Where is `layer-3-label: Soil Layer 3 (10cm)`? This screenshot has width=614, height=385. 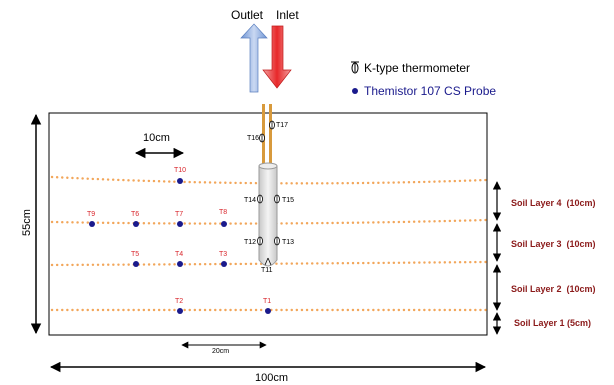
layer-3-label: Soil Layer 3 (10cm) is located at coordinates (553, 244).